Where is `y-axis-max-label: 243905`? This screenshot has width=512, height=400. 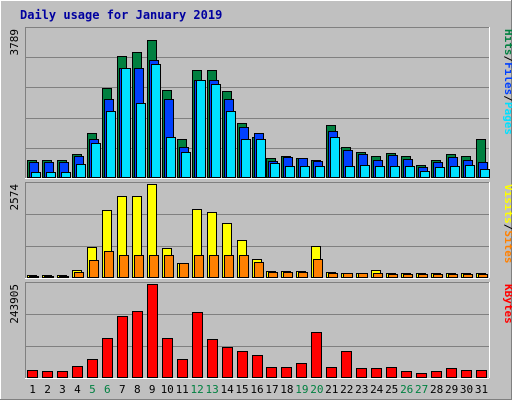
y-axis-max-label: 243905 is located at coordinates (14, 304).